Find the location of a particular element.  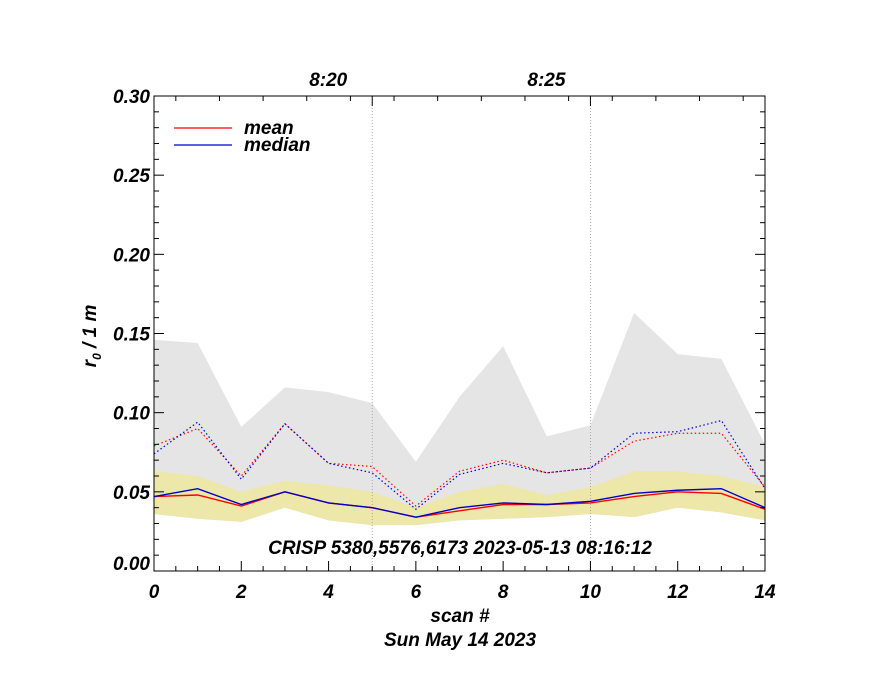

x-tick-label: 6 is located at coordinates (416, 592).